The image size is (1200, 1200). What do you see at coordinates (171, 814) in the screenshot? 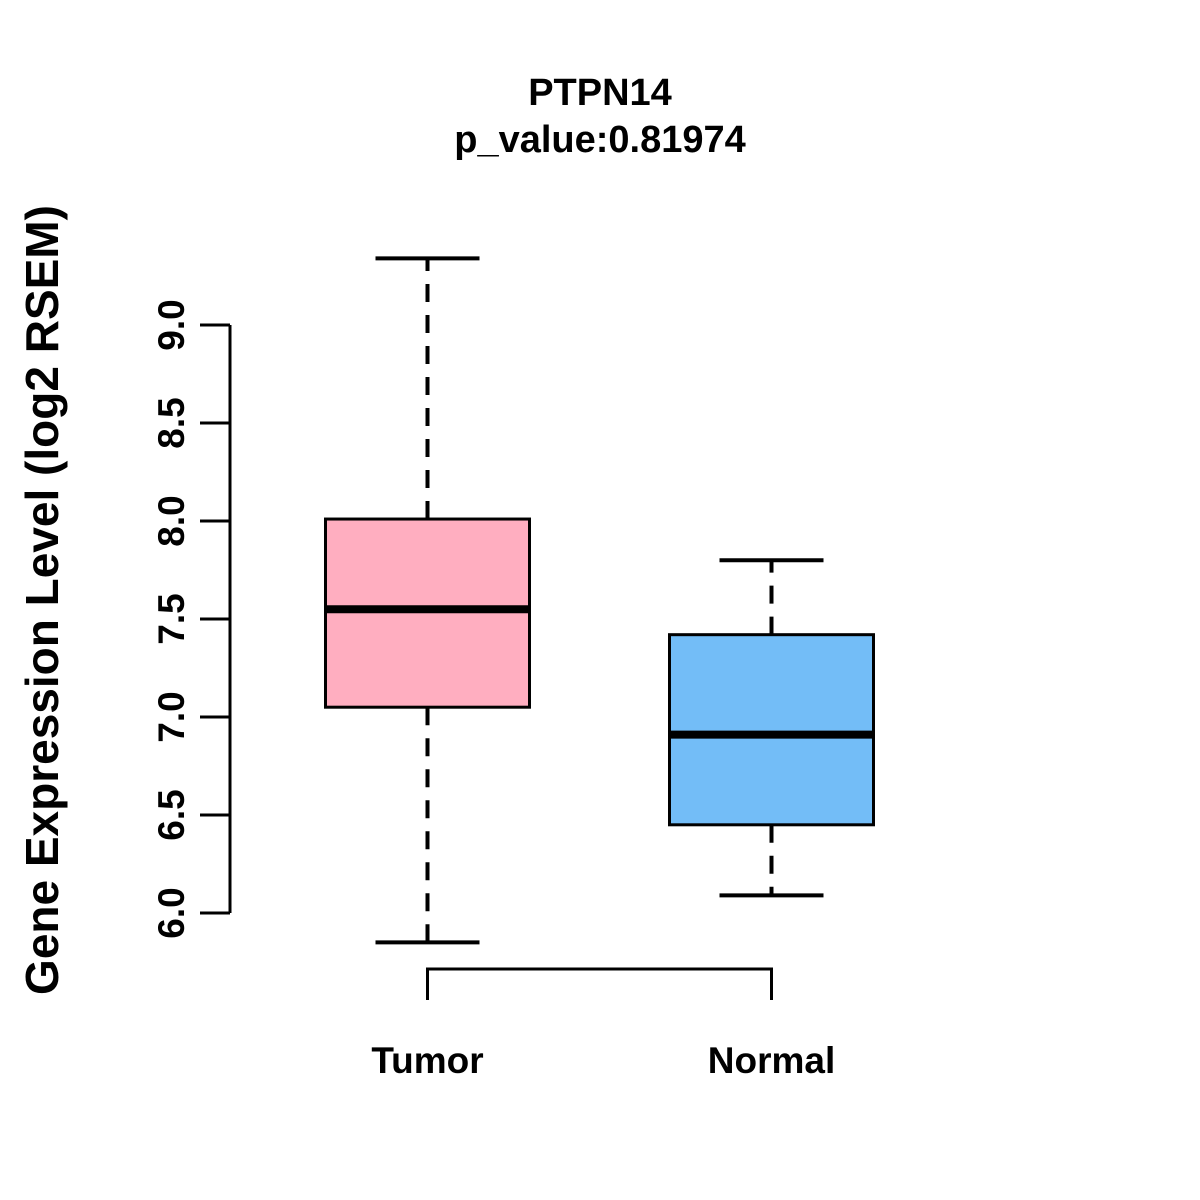
I see `y-axis-tick-label: 6.5` at bounding box center [171, 814].